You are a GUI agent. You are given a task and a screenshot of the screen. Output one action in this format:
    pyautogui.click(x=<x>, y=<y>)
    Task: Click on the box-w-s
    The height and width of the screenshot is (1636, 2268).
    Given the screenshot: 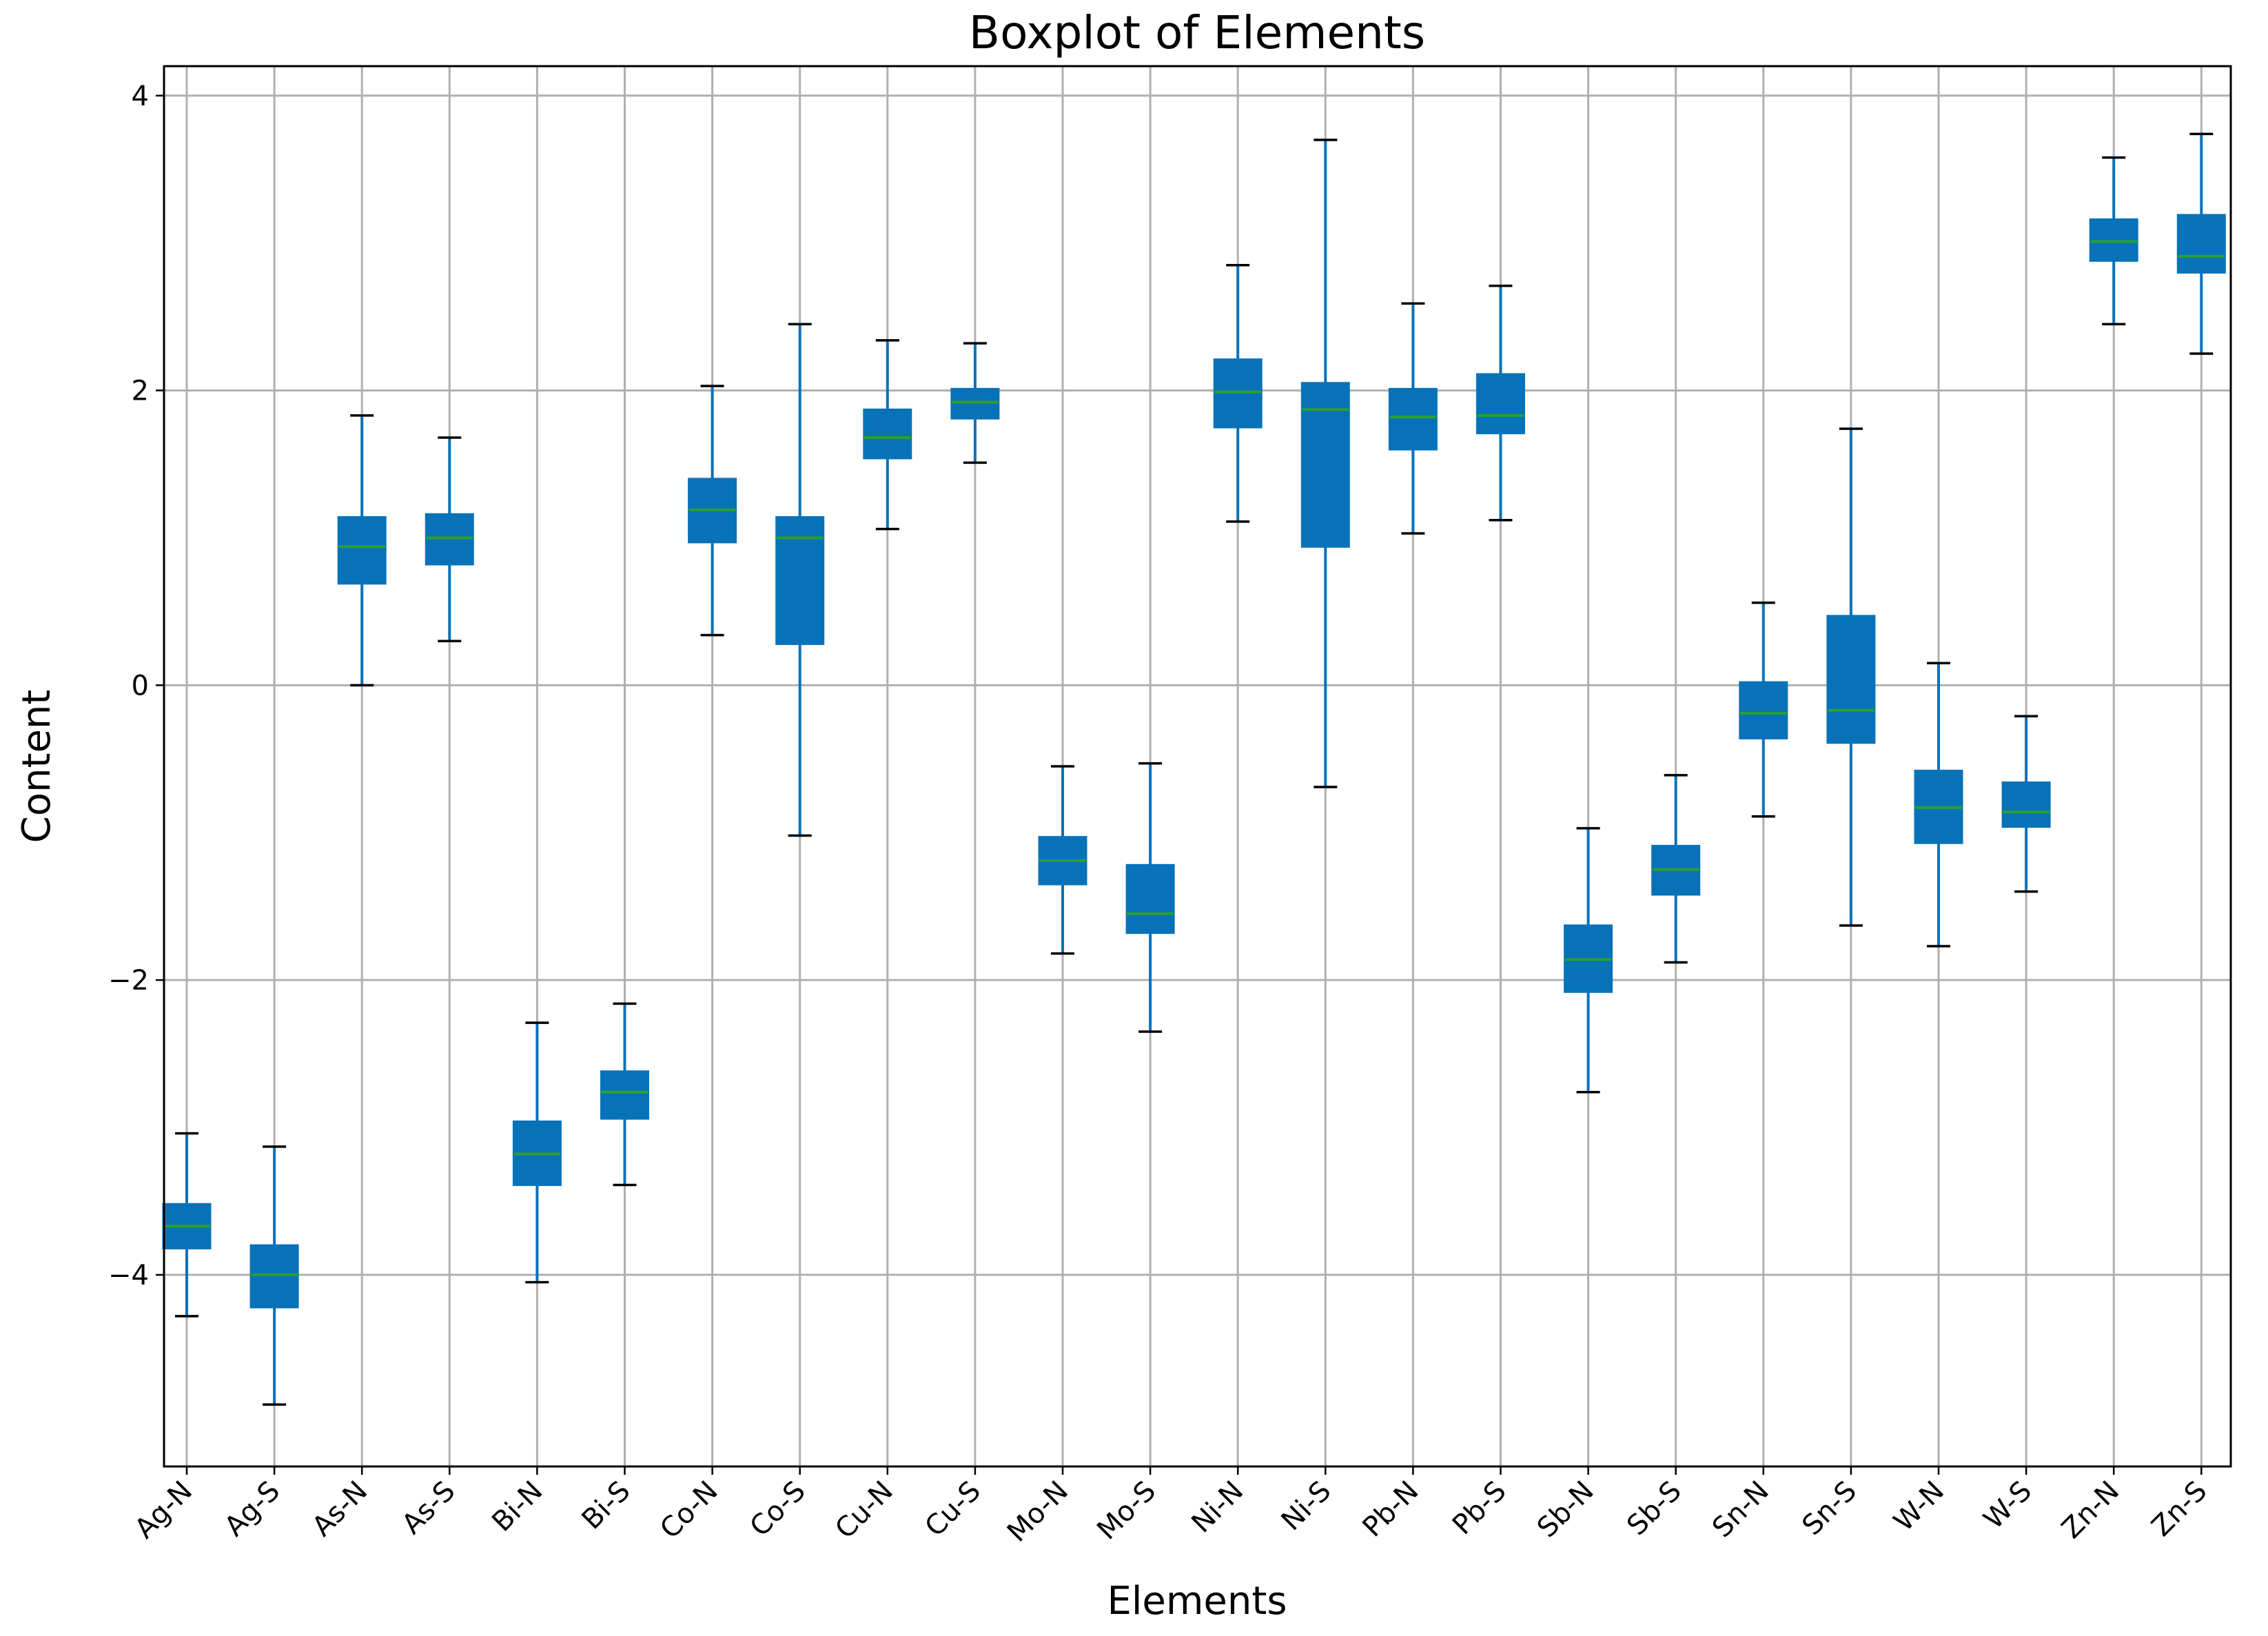 What is the action you would take?
    pyautogui.click(x=2026, y=804)
    